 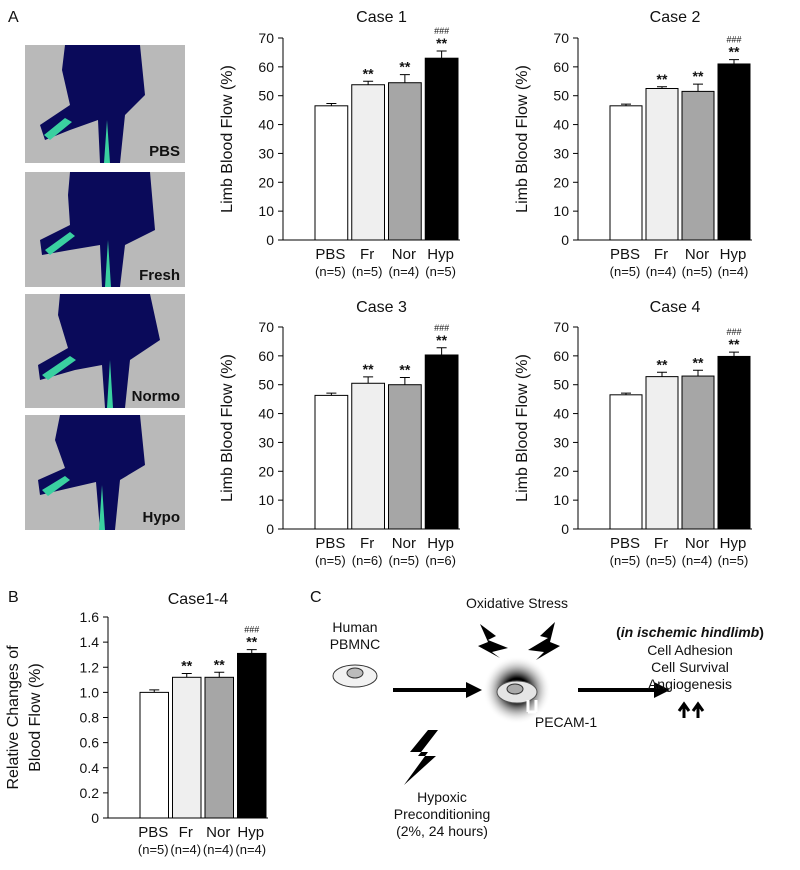 What do you see at coordinates (90, 667) in the screenshot?
I see `y-tick-label: 1.2` at bounding box center [90, 667].